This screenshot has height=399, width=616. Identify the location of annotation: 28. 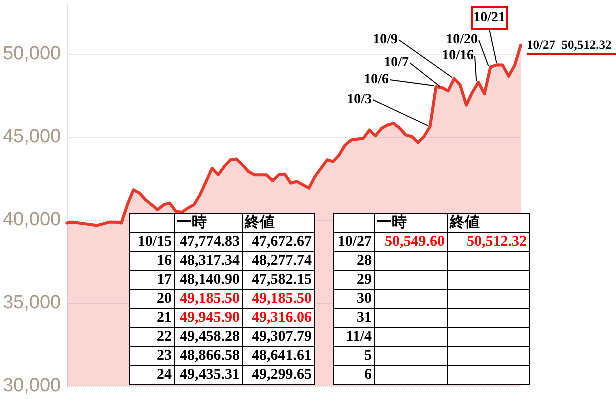
(354, 261).